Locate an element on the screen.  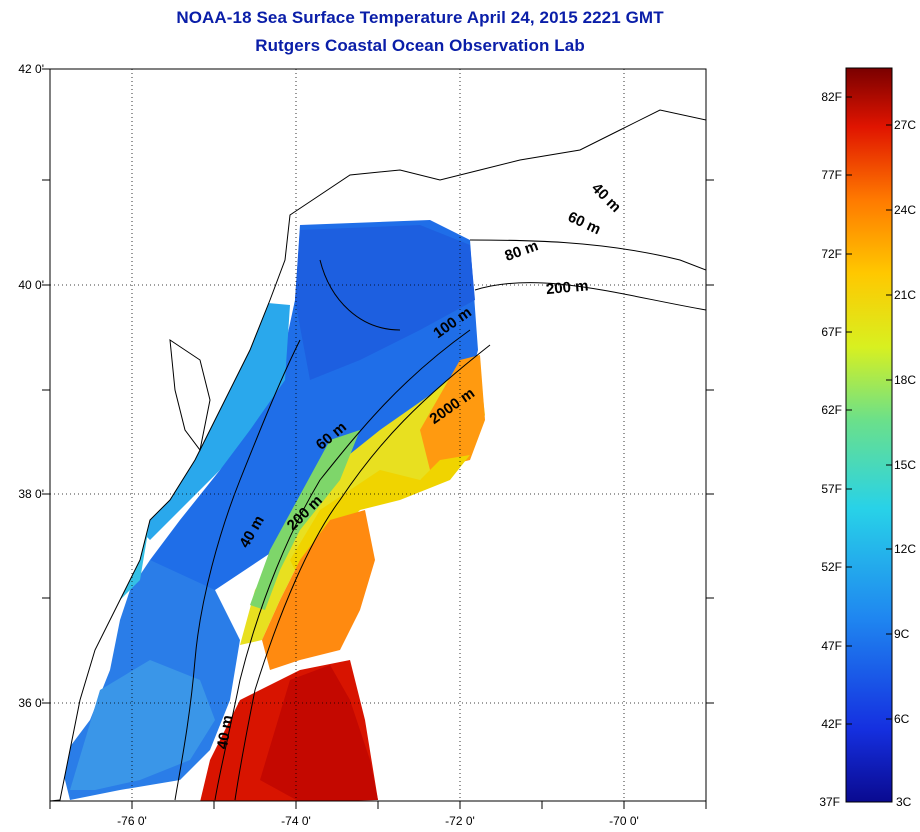
colorbar-label: 42F is located at coordinates (831, 724).